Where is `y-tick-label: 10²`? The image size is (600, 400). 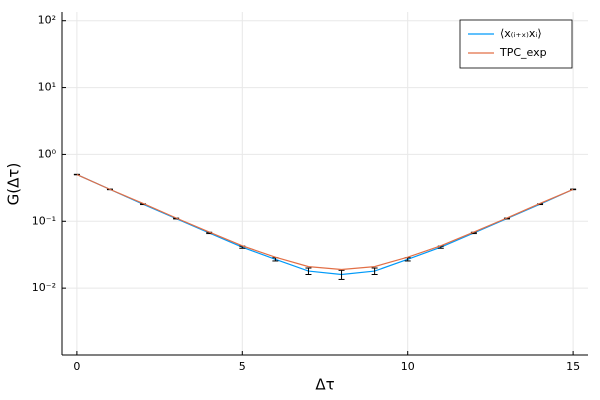 y-tick-label: 10² is located at coordinates (47, 20).